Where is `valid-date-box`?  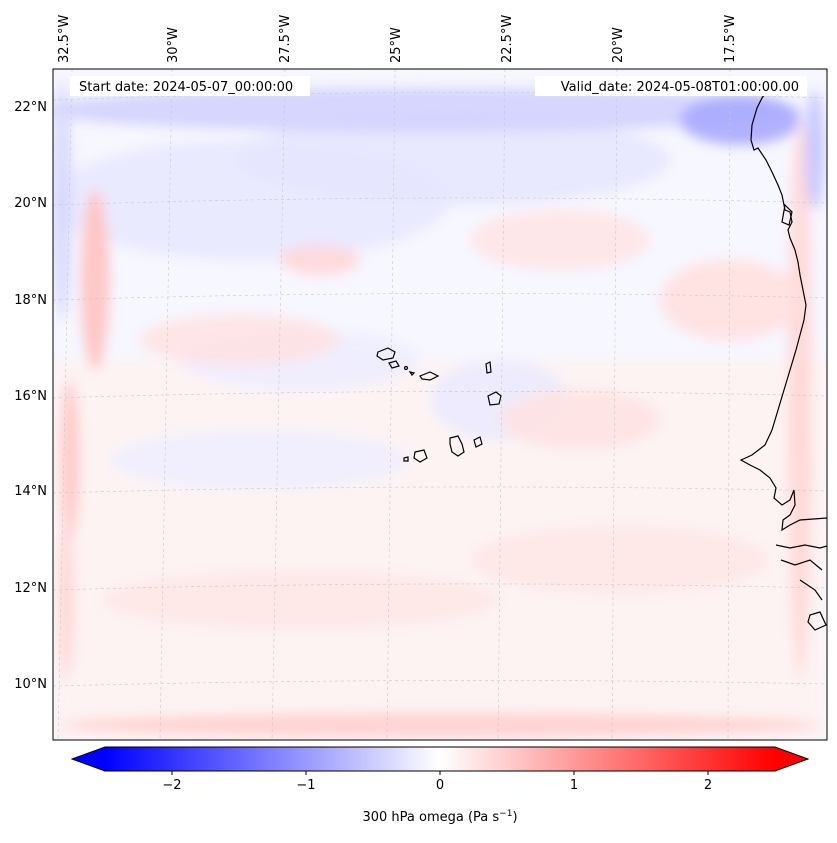
valid-date-box is located at coordinates (671, 86).